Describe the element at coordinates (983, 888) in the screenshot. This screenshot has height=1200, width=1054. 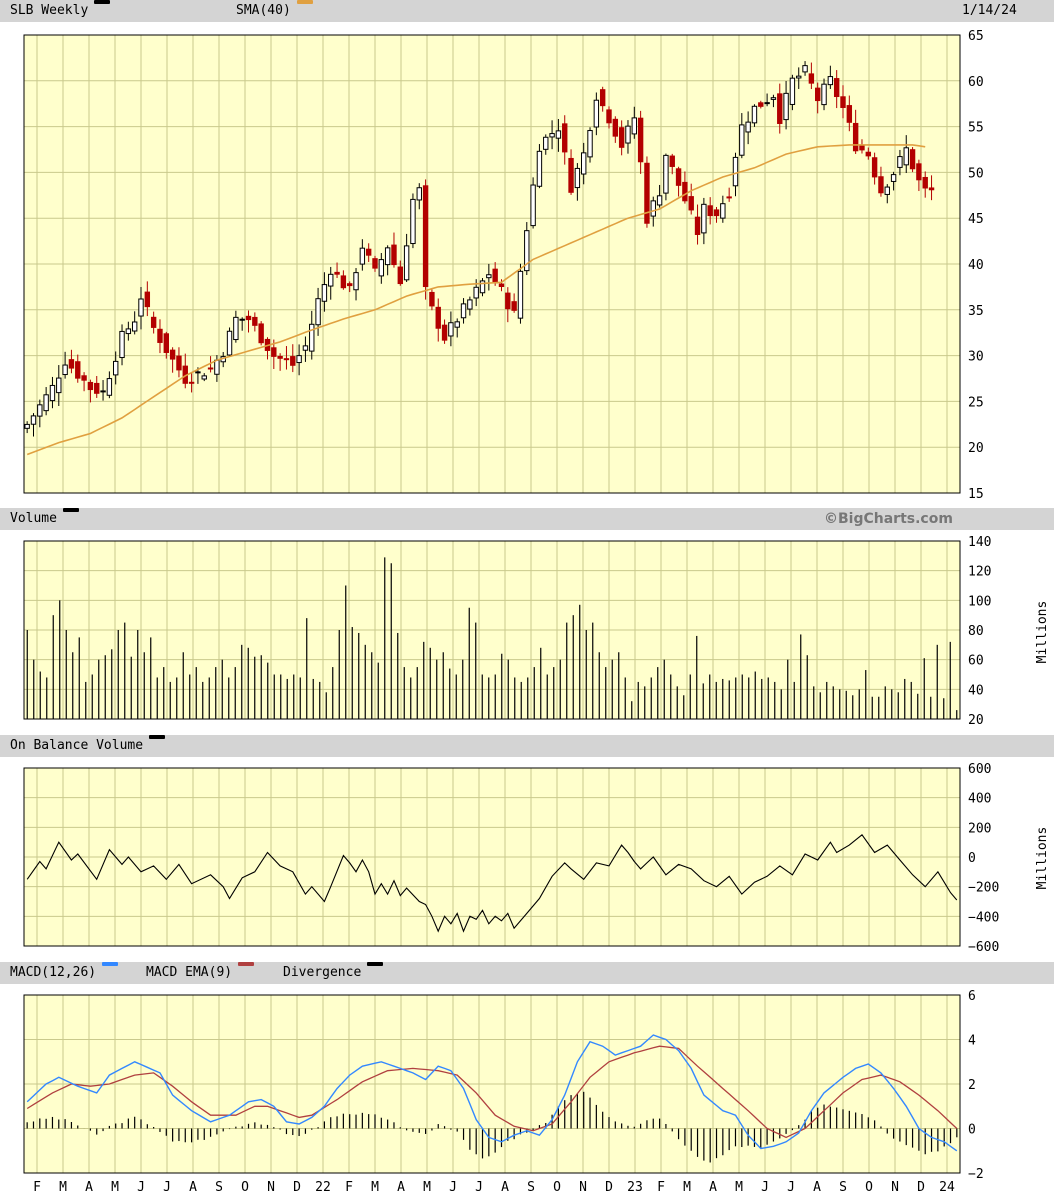
I see `2-ytick-label: −200` at that location.